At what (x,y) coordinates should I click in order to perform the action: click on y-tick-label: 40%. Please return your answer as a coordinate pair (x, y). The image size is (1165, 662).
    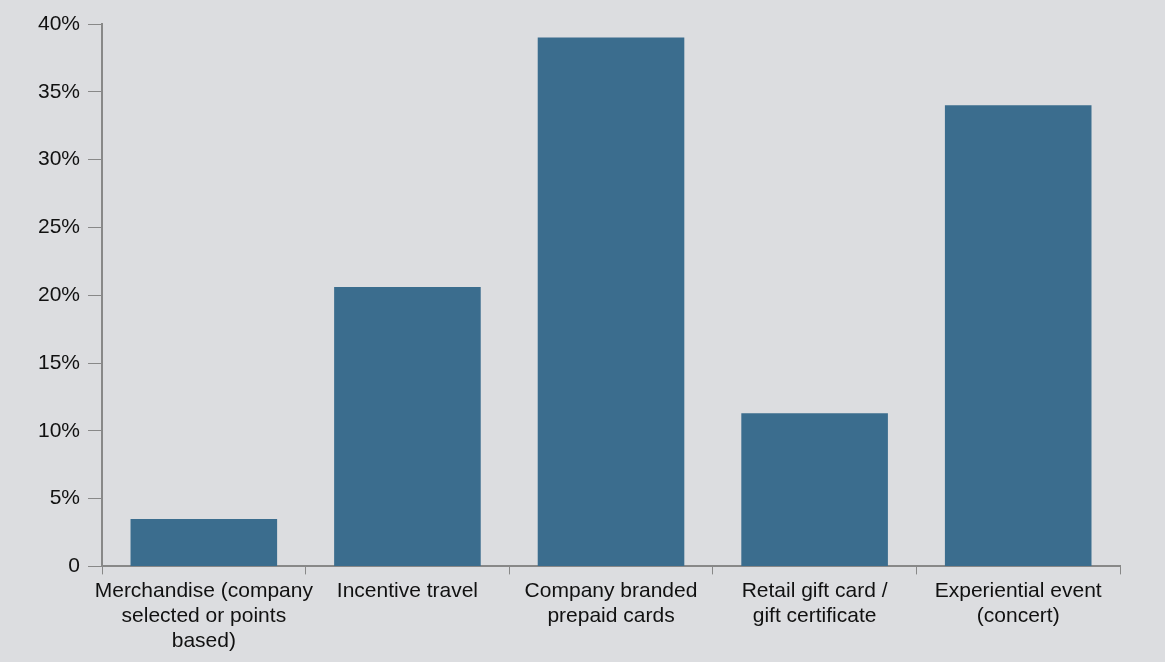
    Looking at the image, I should click on (59, 22).